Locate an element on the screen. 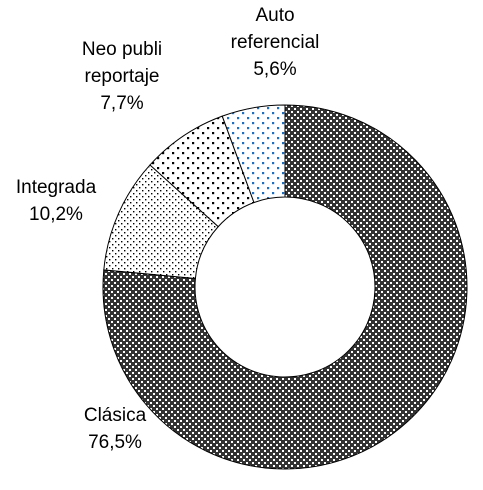 The width and height of the screenshot is (483, 490). slice-label: Integrada 10,2% is located at coordinates (56, 201).